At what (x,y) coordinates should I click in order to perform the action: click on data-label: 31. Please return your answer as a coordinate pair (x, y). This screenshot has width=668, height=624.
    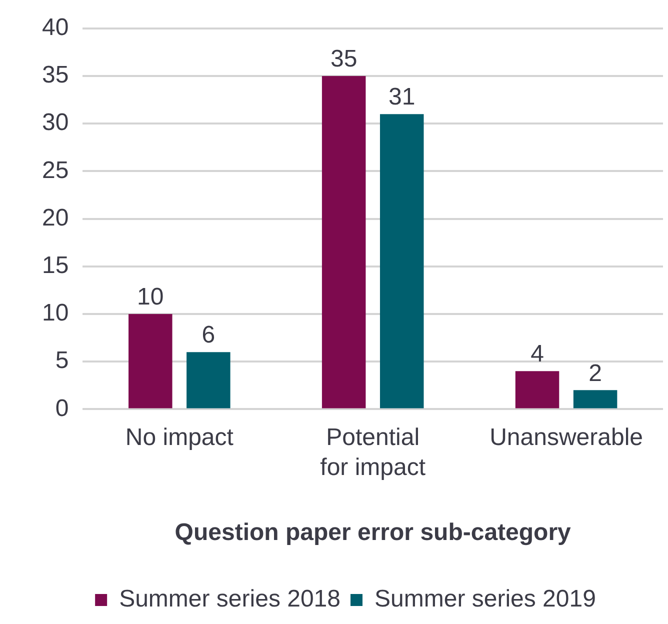
    Looking at the image, I should click on (402, 97).